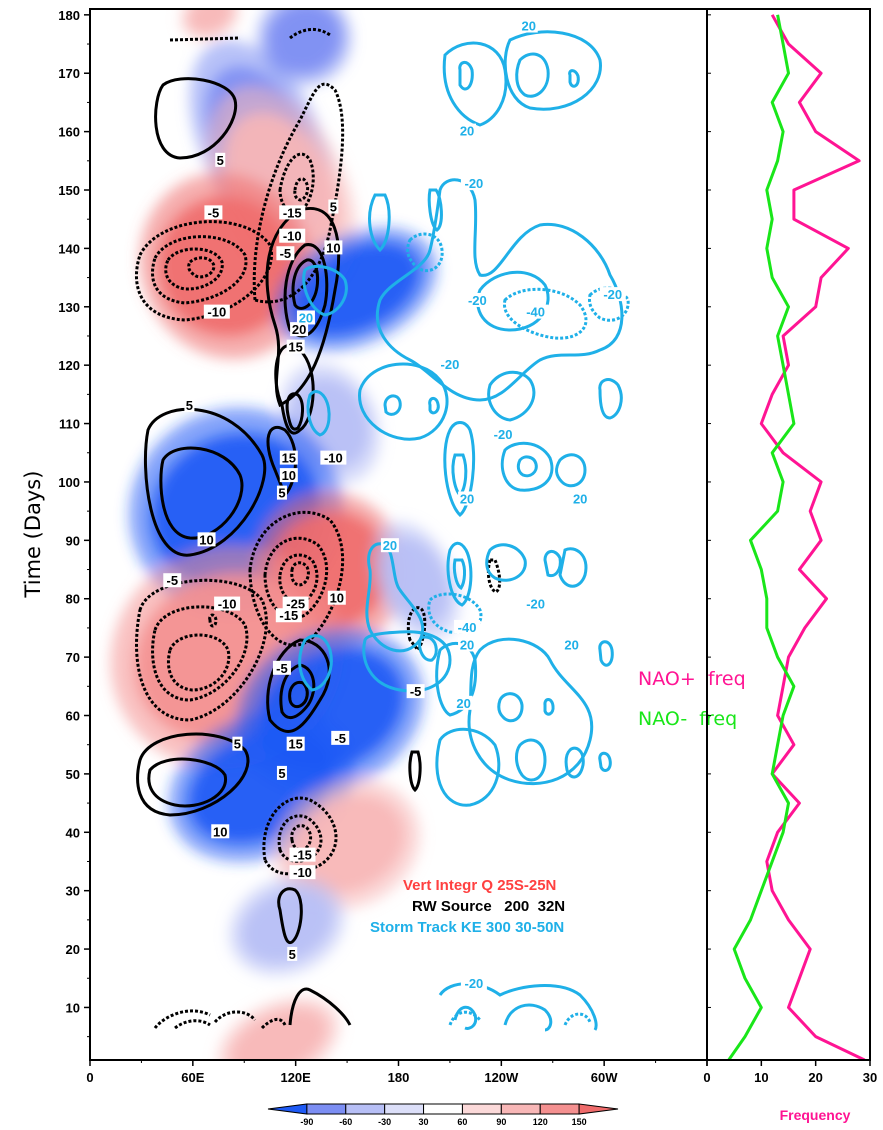 The image size is (883, 1130). What do you see at coordinates (73, 891) in the screenshot?
I see `y-tick-label: 30` at bounding box center [73, 891].